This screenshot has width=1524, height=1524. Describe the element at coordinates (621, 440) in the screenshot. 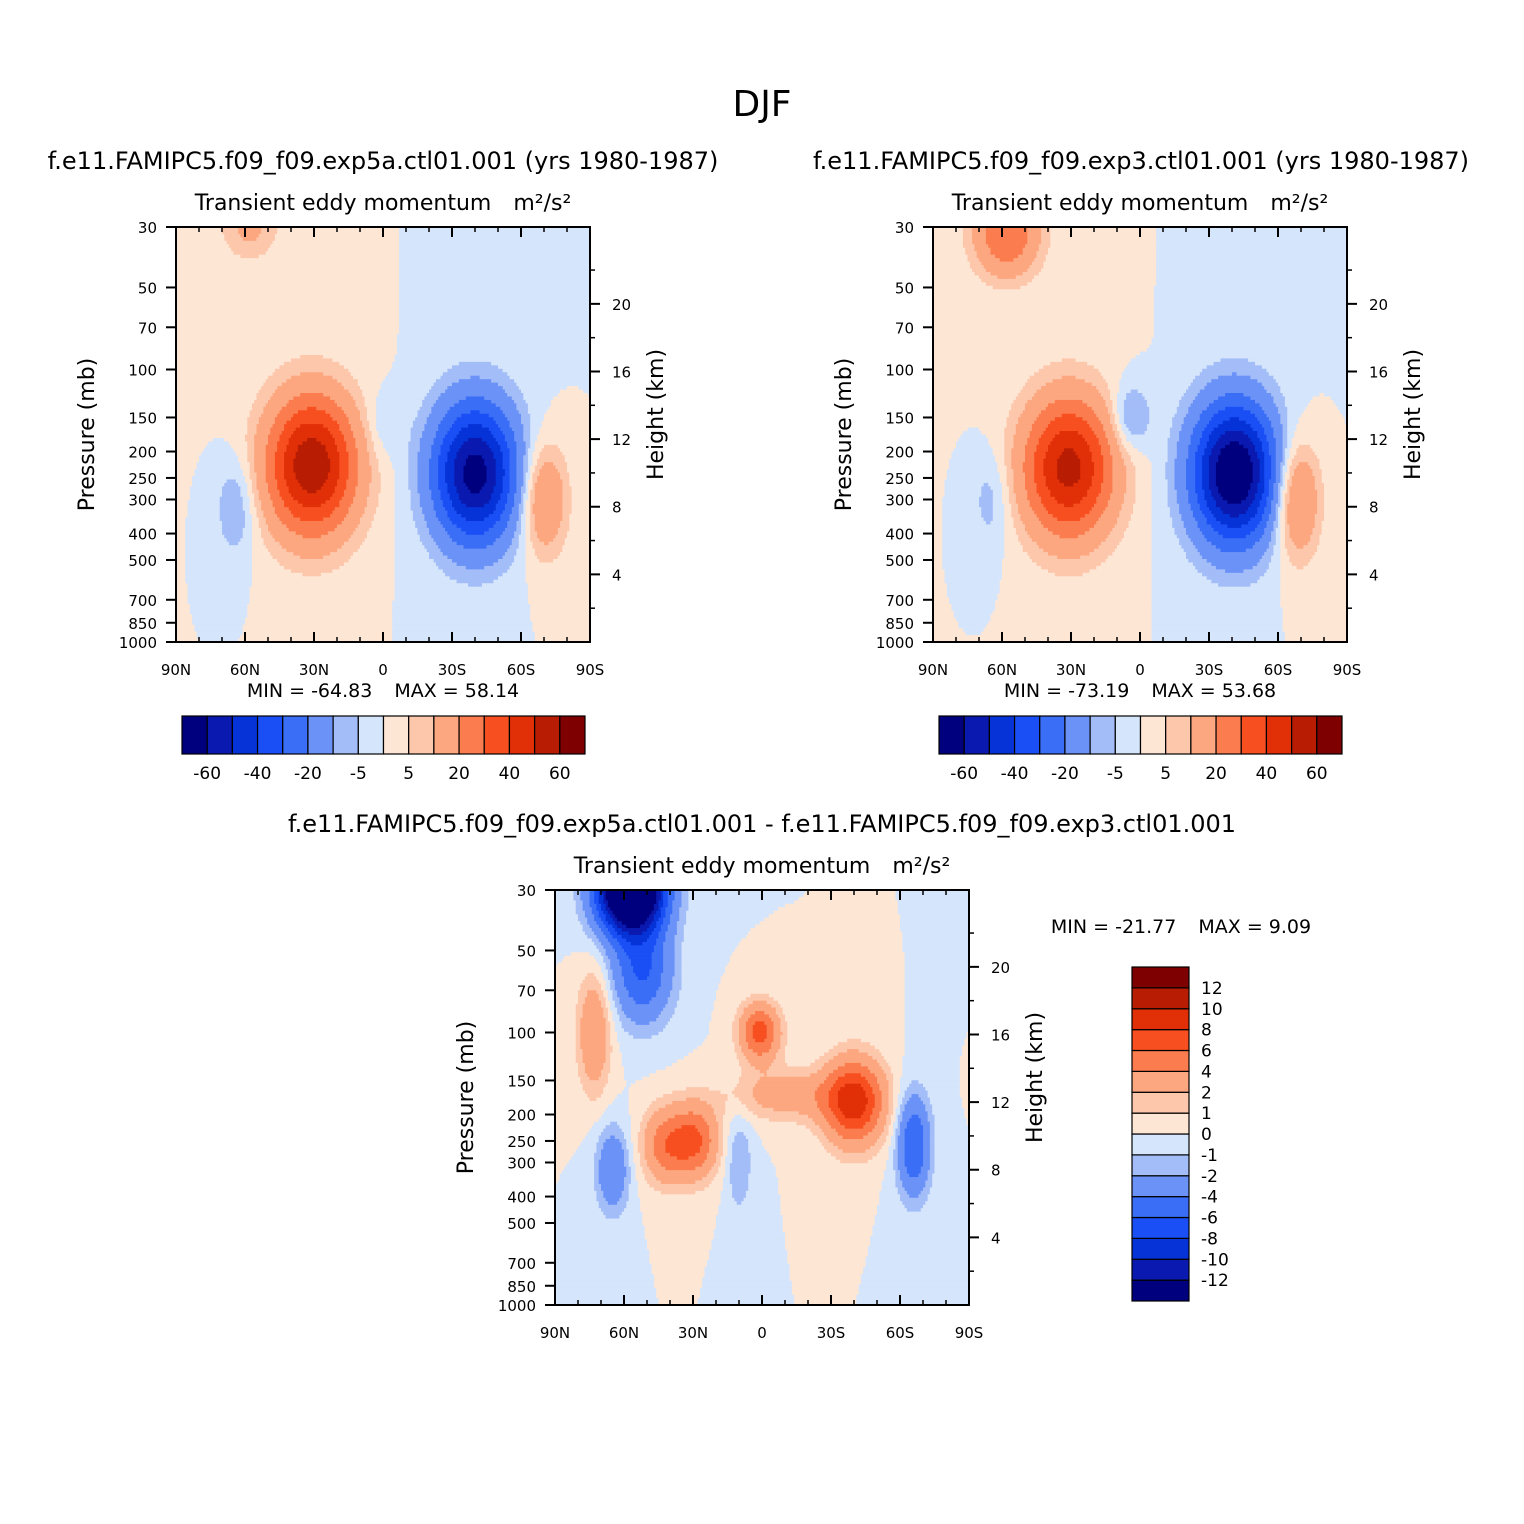

I see `height-tick-label: 12` at that location.